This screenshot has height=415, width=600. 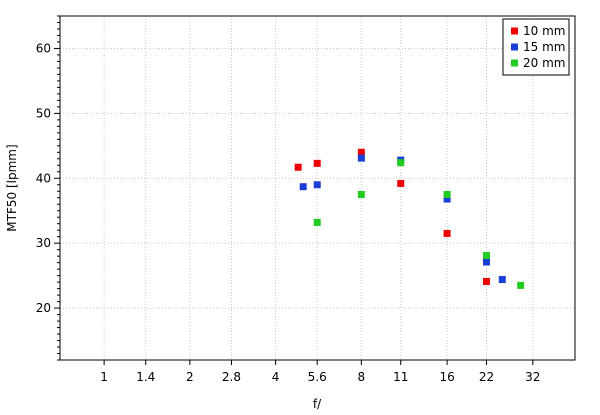 I want to click on y-tick-label: 30, so click(x=43, y=243).